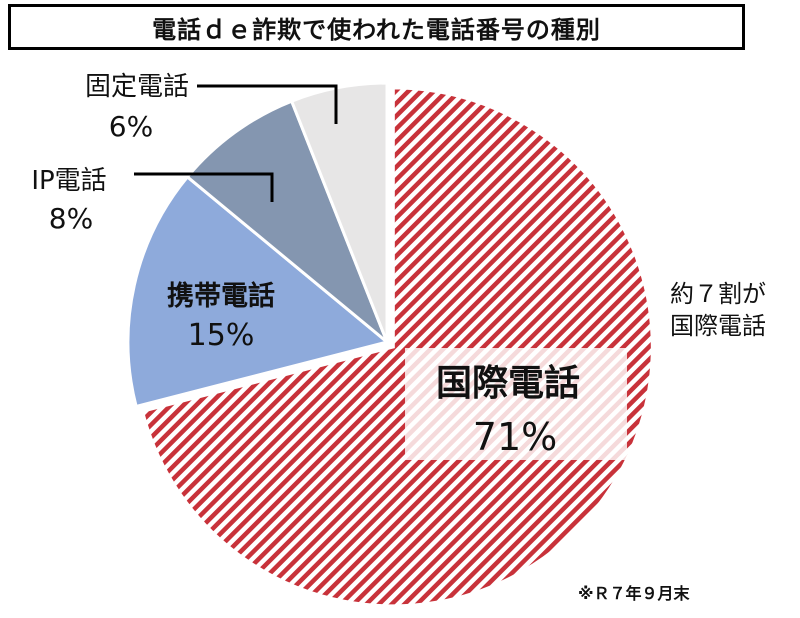 This screenshot has width=800, height=618. I want to click on leader-lines, so click(236, 143).